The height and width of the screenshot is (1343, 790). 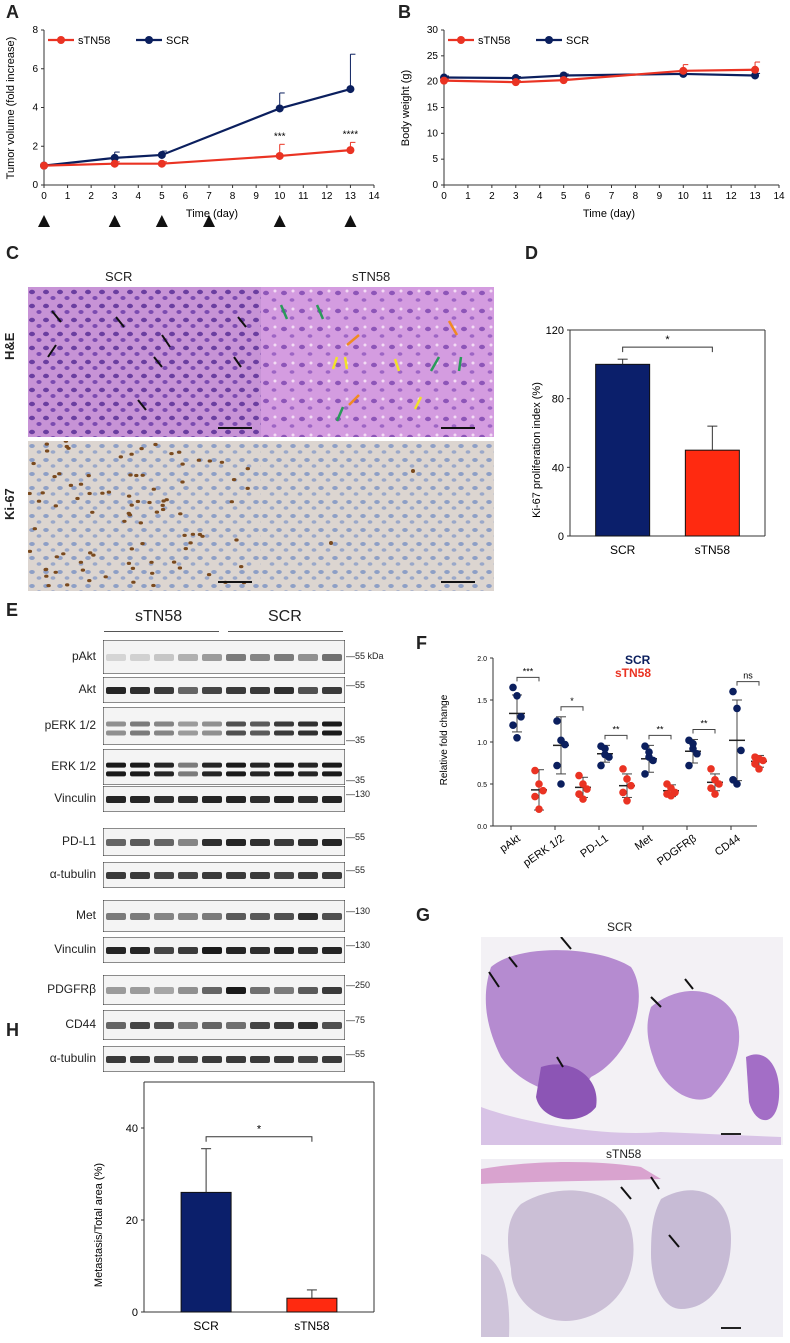 What do you see at coordinates (482, 827) in the screenshot?
I see `y-tick-label: 0.0` at bounding box center [482, 827].